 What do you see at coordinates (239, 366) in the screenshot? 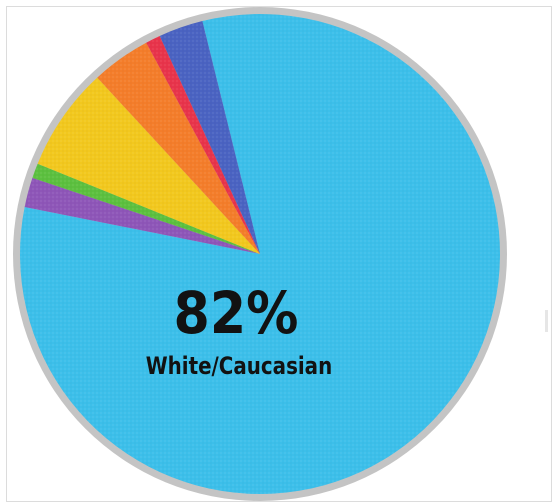
I see `callout-label: White/Caucasian` at bounding box center [239, 366].